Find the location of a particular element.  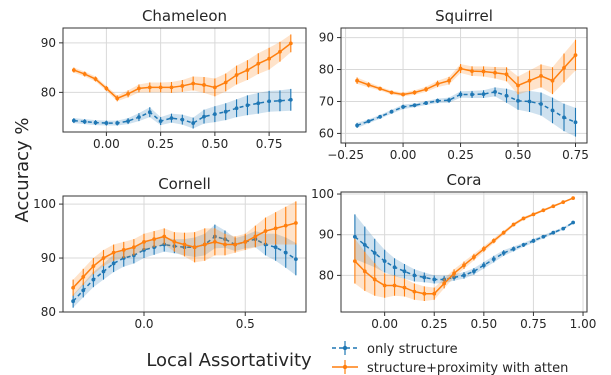

x-tick-label: 0.50 is located at coordinates (215, 144).